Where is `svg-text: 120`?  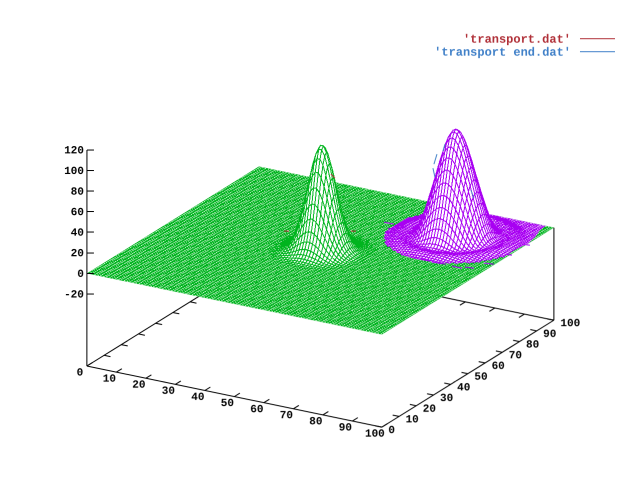 svg-text: 120 is located at coordinates (74, 151).